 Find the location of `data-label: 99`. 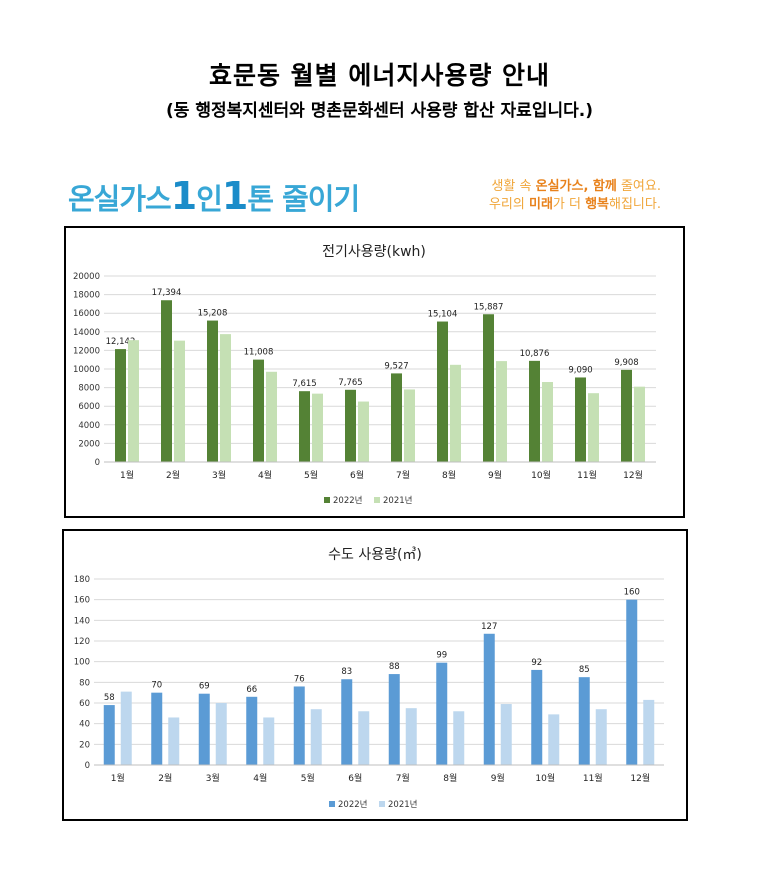

data-label: 99 is located at coordinates (441, 656).